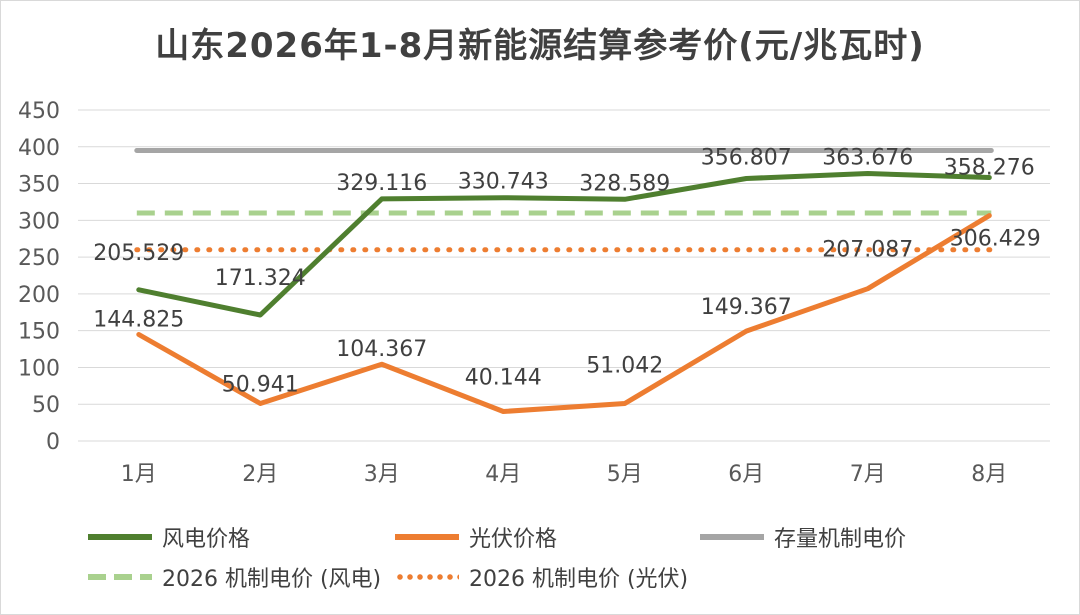 This screenshot has width=1080, height=615. Describe the element at coordinates (746, 158) in the screenshot. I see `data-label: 356.807` at that location.